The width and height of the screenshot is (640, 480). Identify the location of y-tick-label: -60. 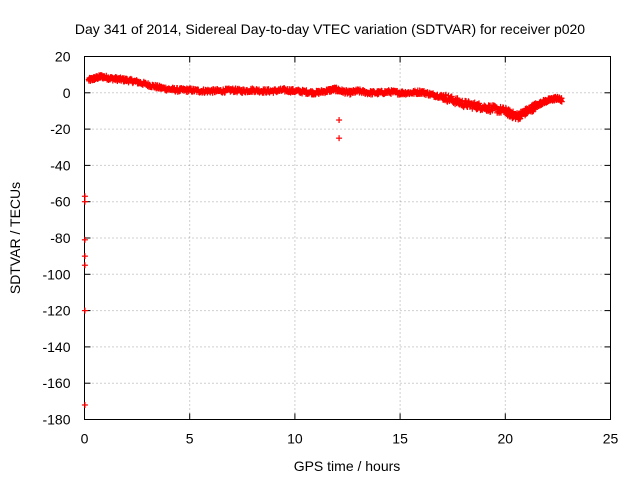
(60, 202).